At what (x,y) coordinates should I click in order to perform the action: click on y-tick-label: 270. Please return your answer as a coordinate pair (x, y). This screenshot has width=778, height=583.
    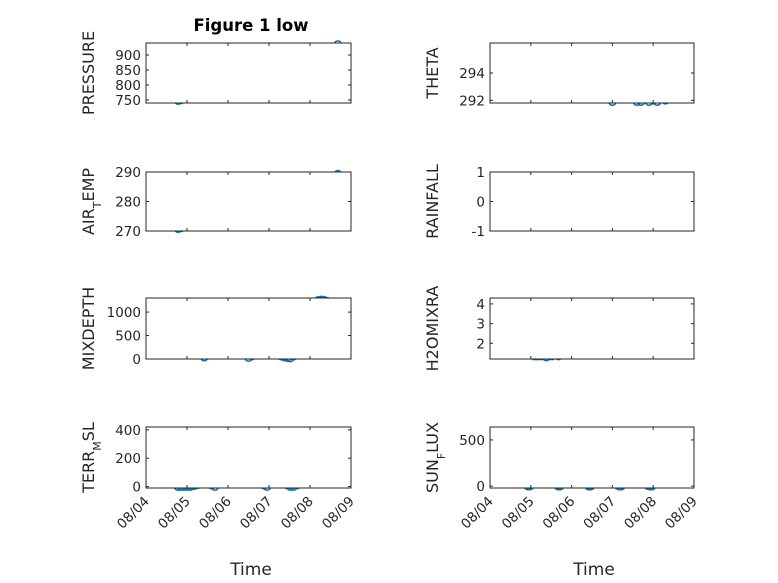
    Looking at the image, I should click on (128, 232).